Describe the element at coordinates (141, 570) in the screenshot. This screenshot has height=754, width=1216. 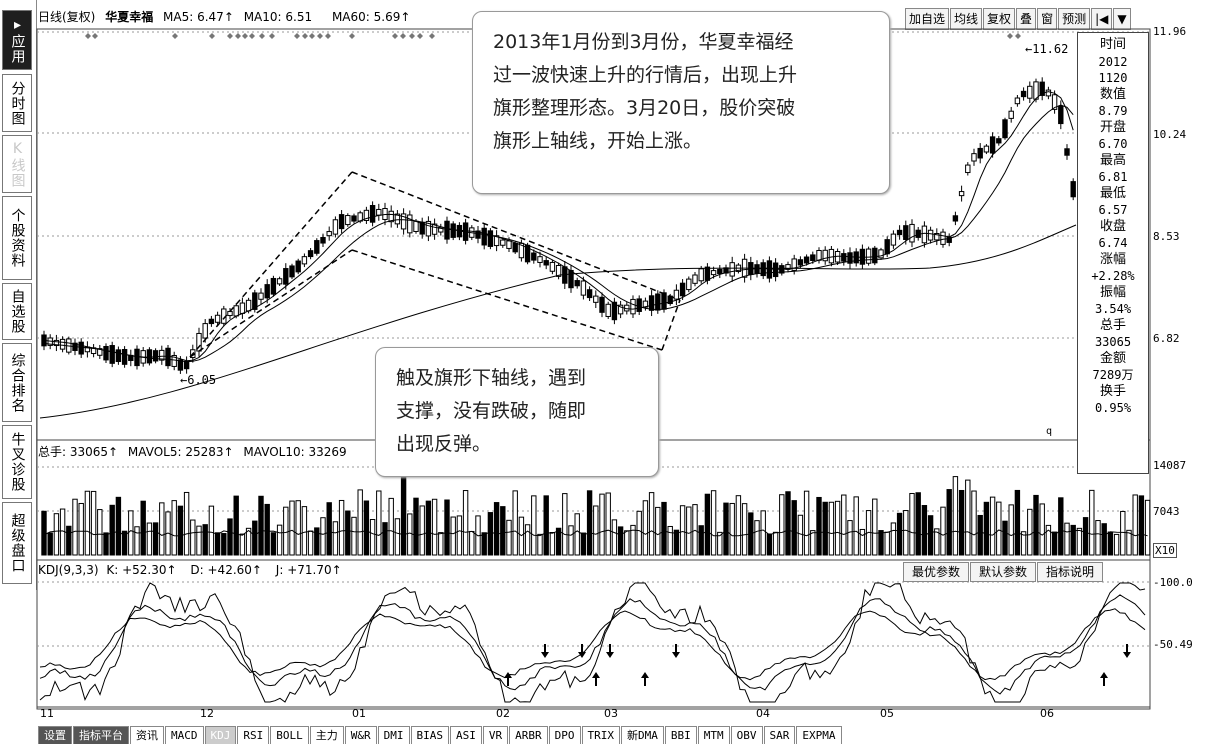
I see `kdj-k-value: K: +52.30↑` at that location.